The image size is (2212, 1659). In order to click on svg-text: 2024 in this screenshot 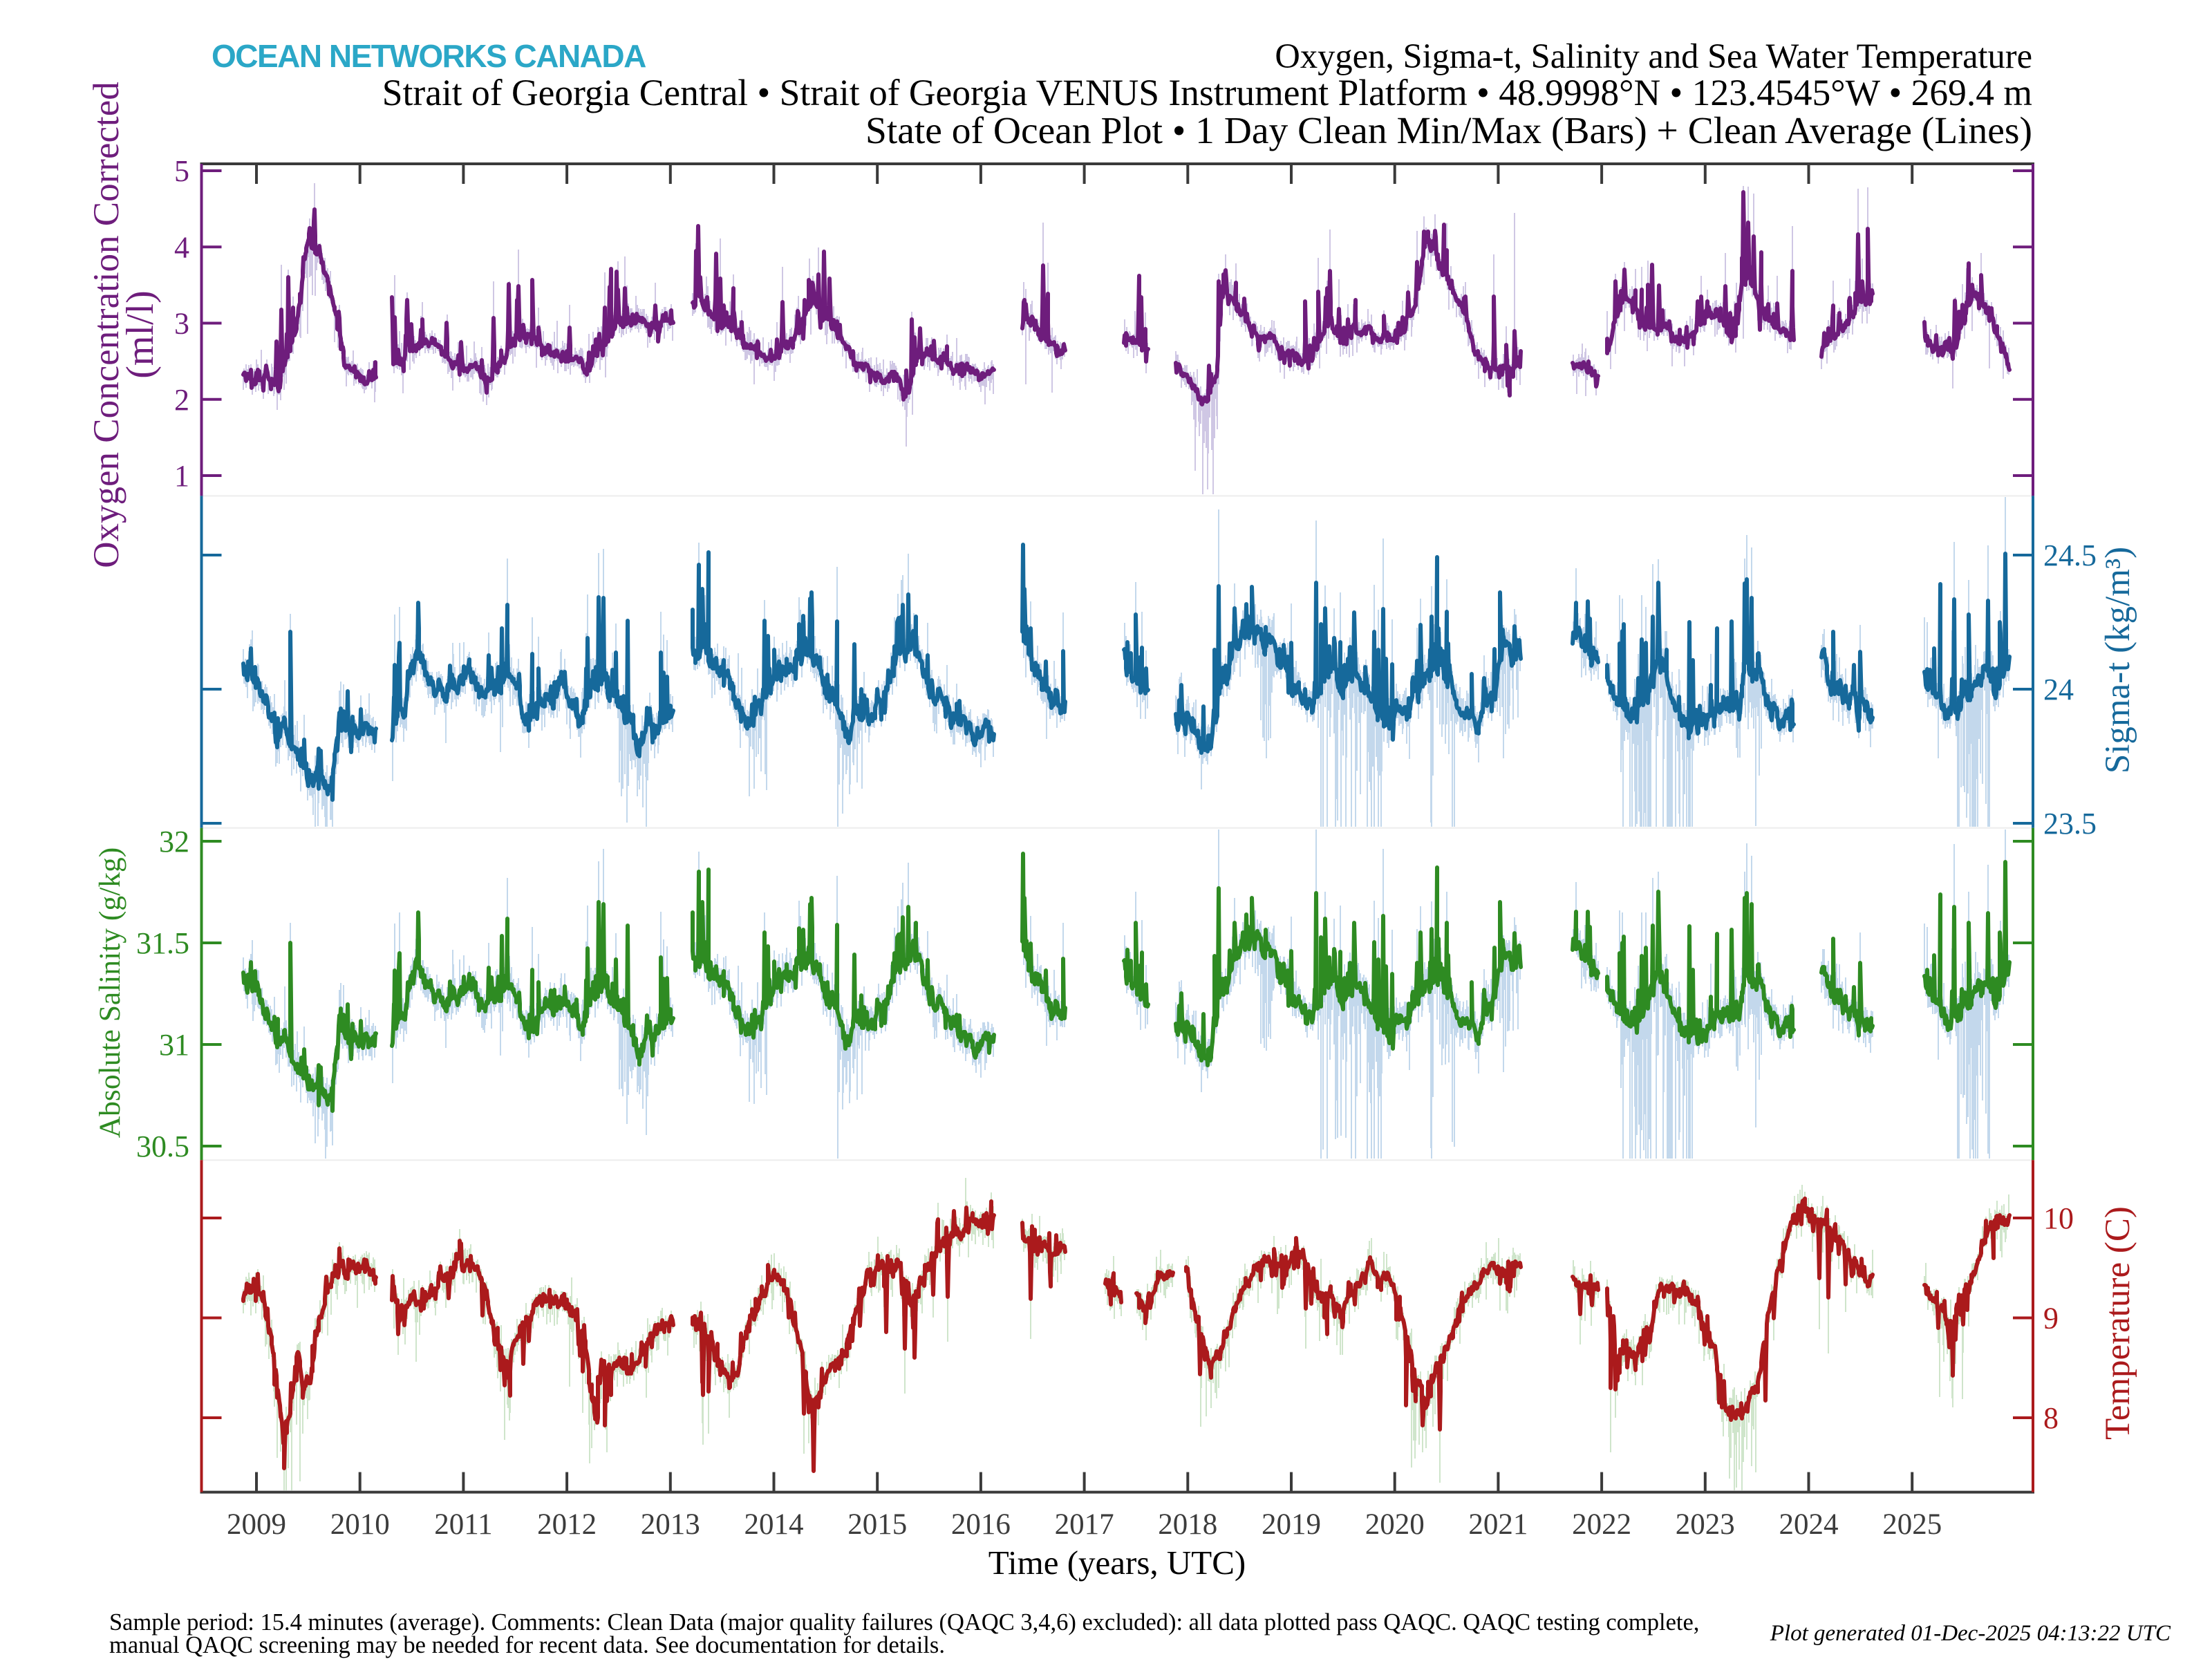, I will do `click(1809, 1525)`.